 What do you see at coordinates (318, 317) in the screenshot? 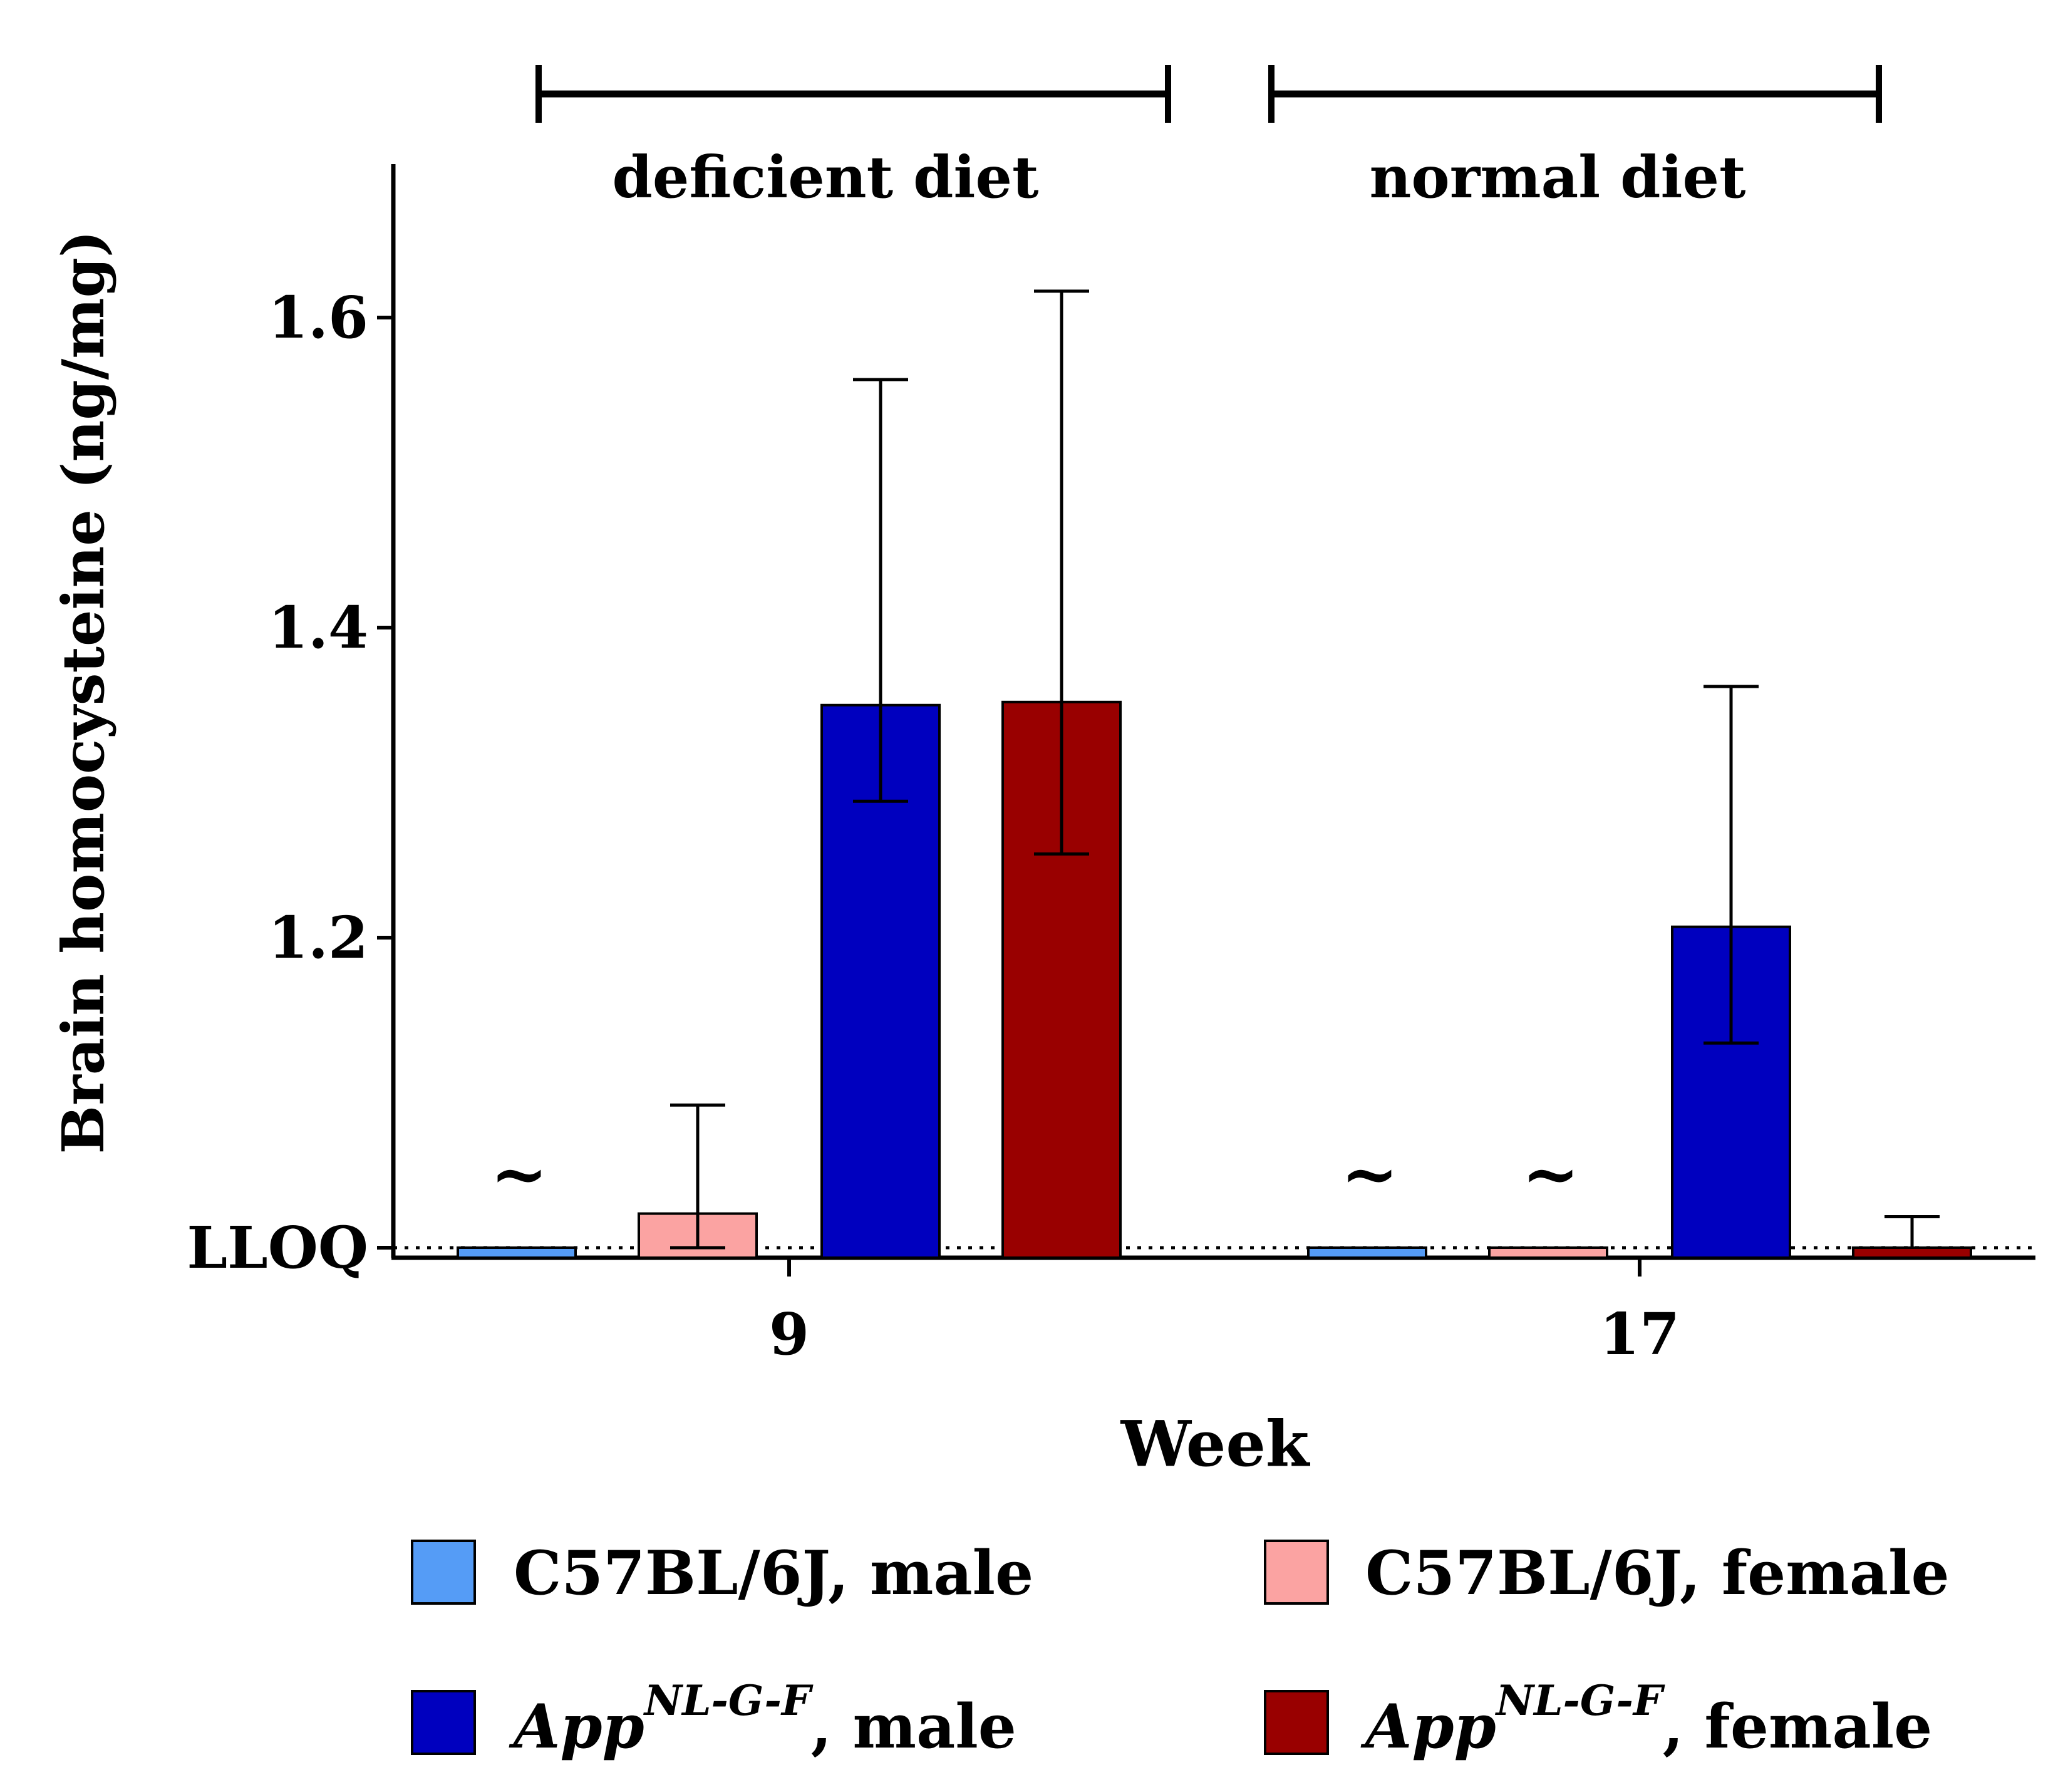
I see `y-tick-label-3: 1.6` at bounding box center [318, 317].